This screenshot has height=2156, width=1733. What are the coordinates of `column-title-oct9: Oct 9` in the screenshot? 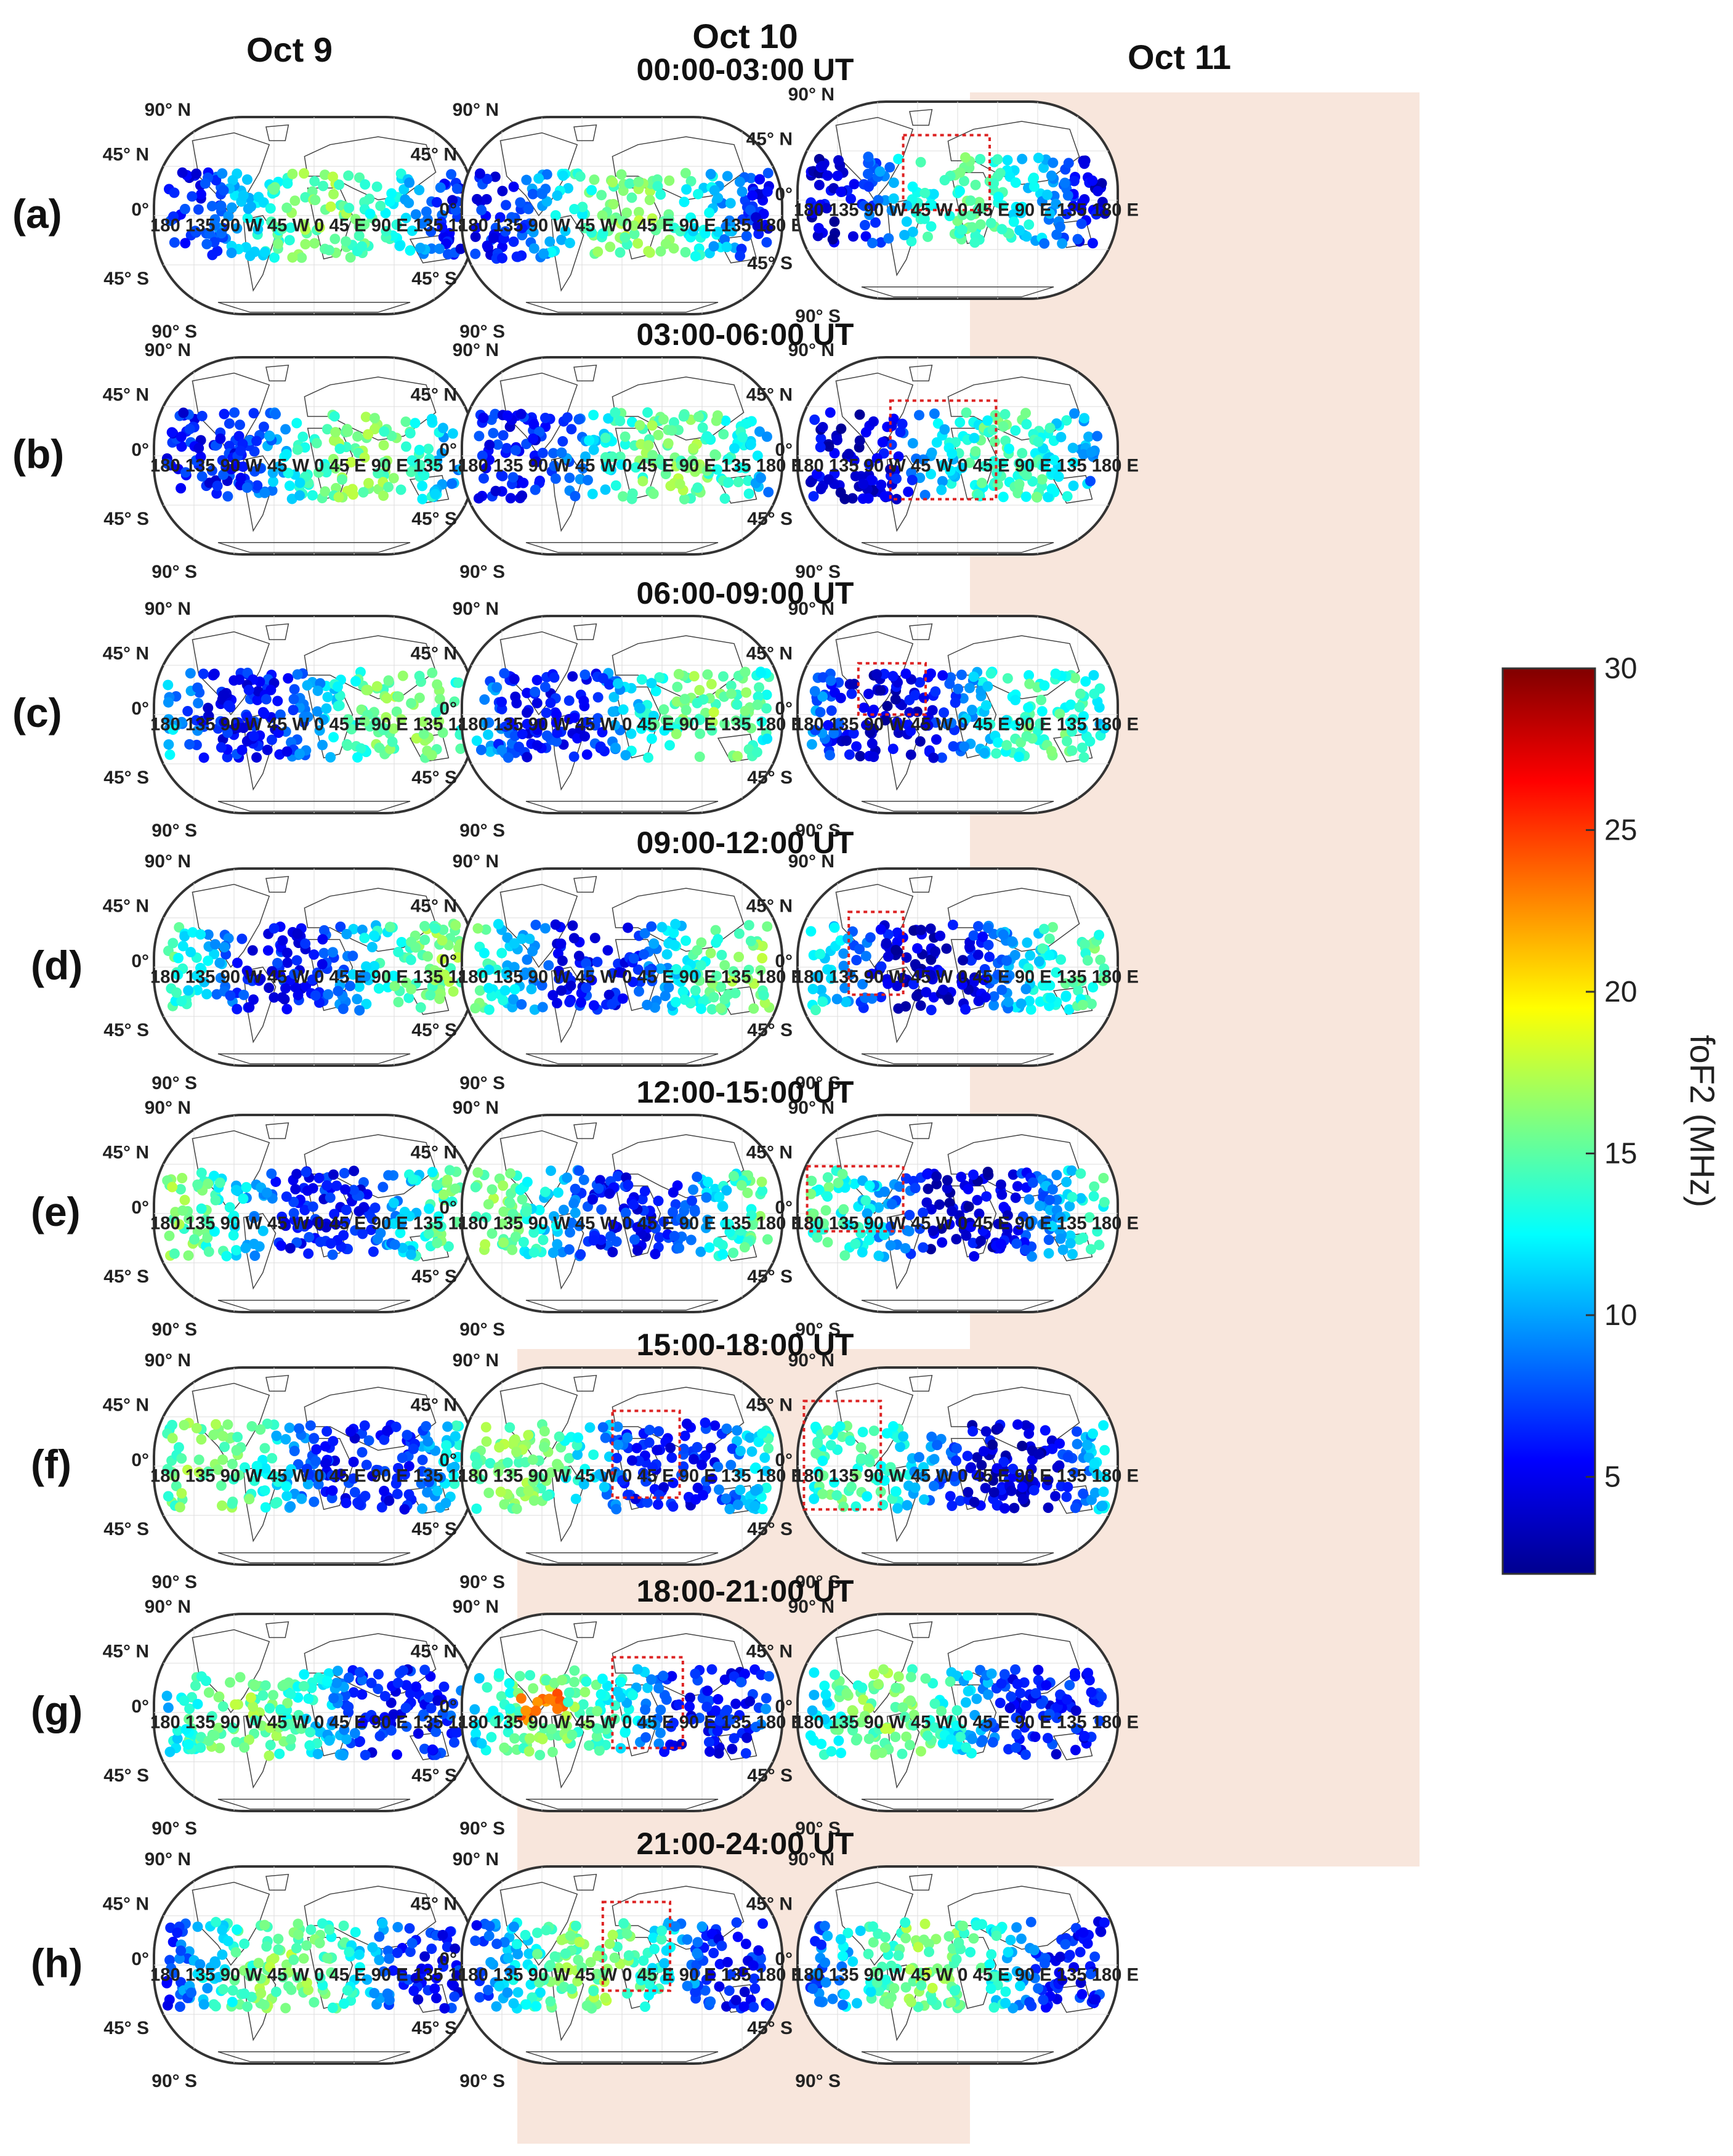 It's located at (289, 49).